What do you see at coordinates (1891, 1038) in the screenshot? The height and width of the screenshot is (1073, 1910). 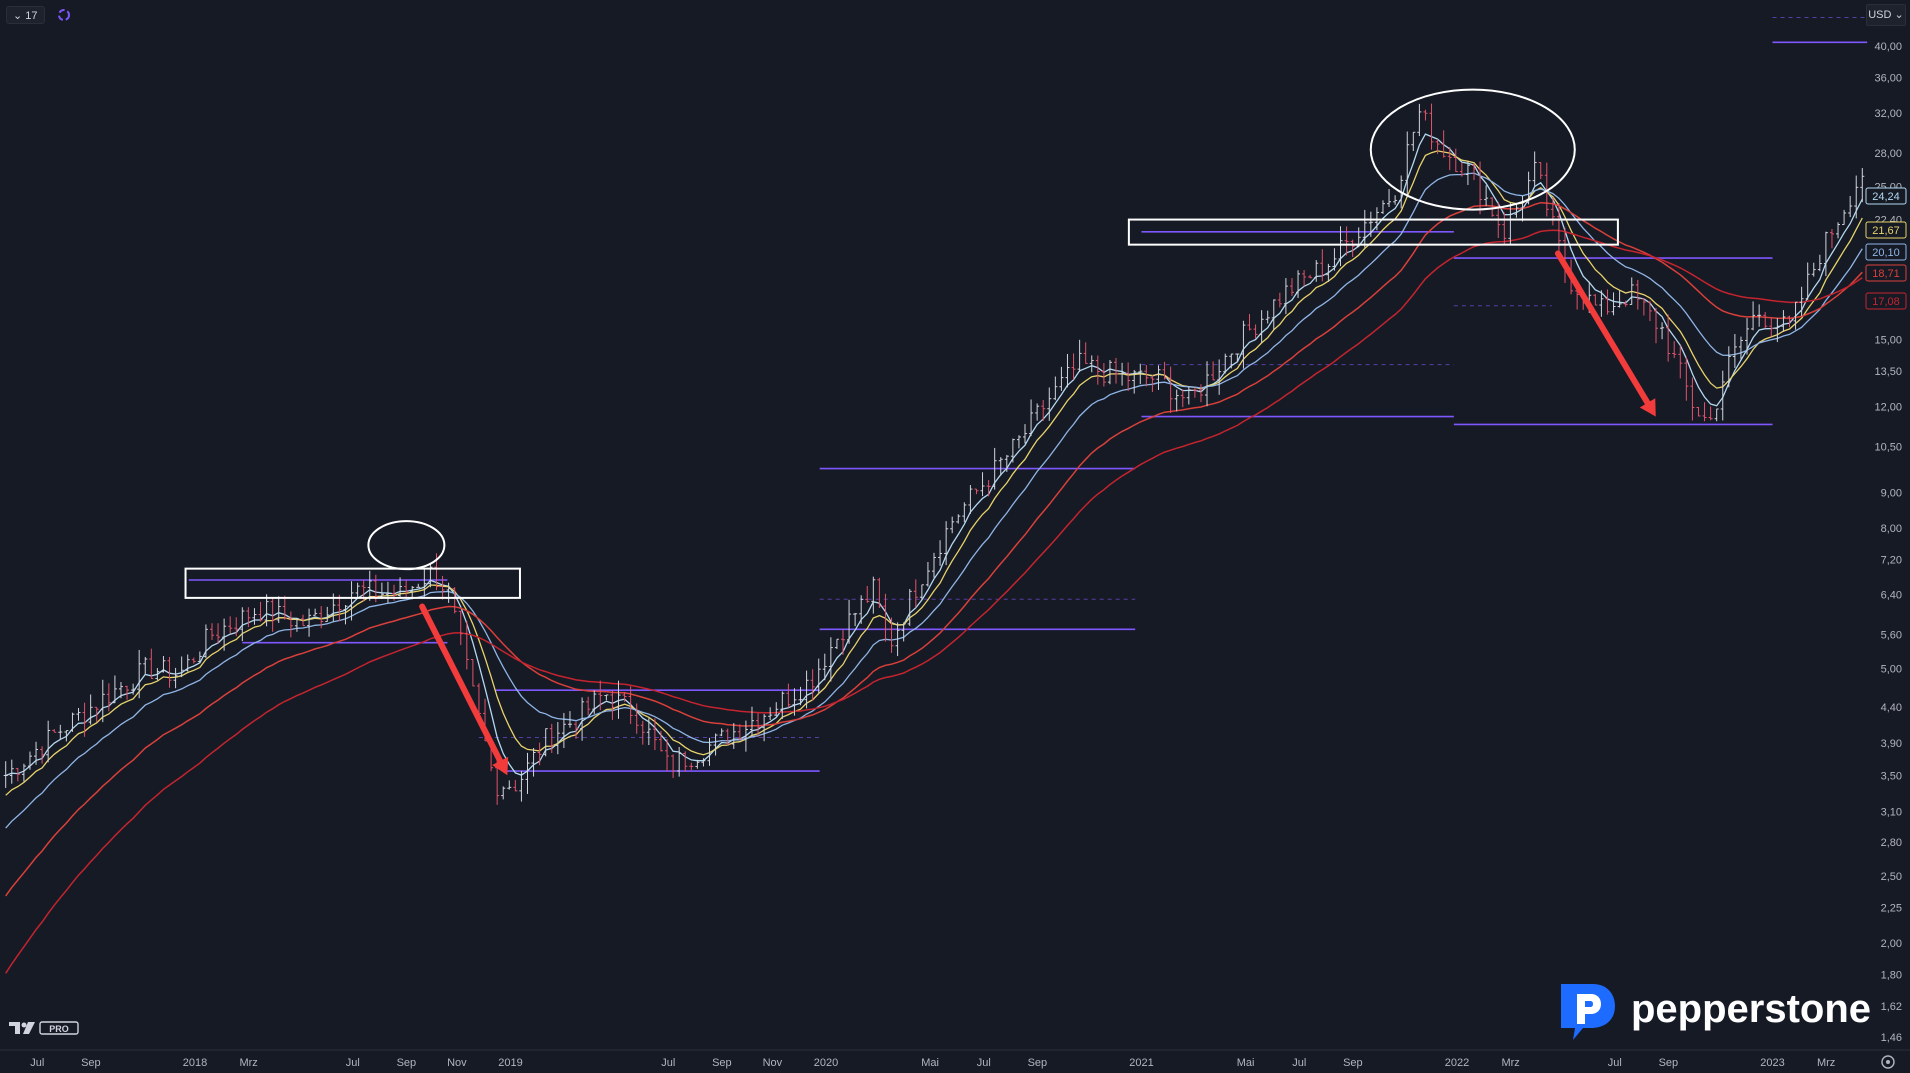 I see `y-tick-label: 1,46` at bounding box center [1891, 1038].